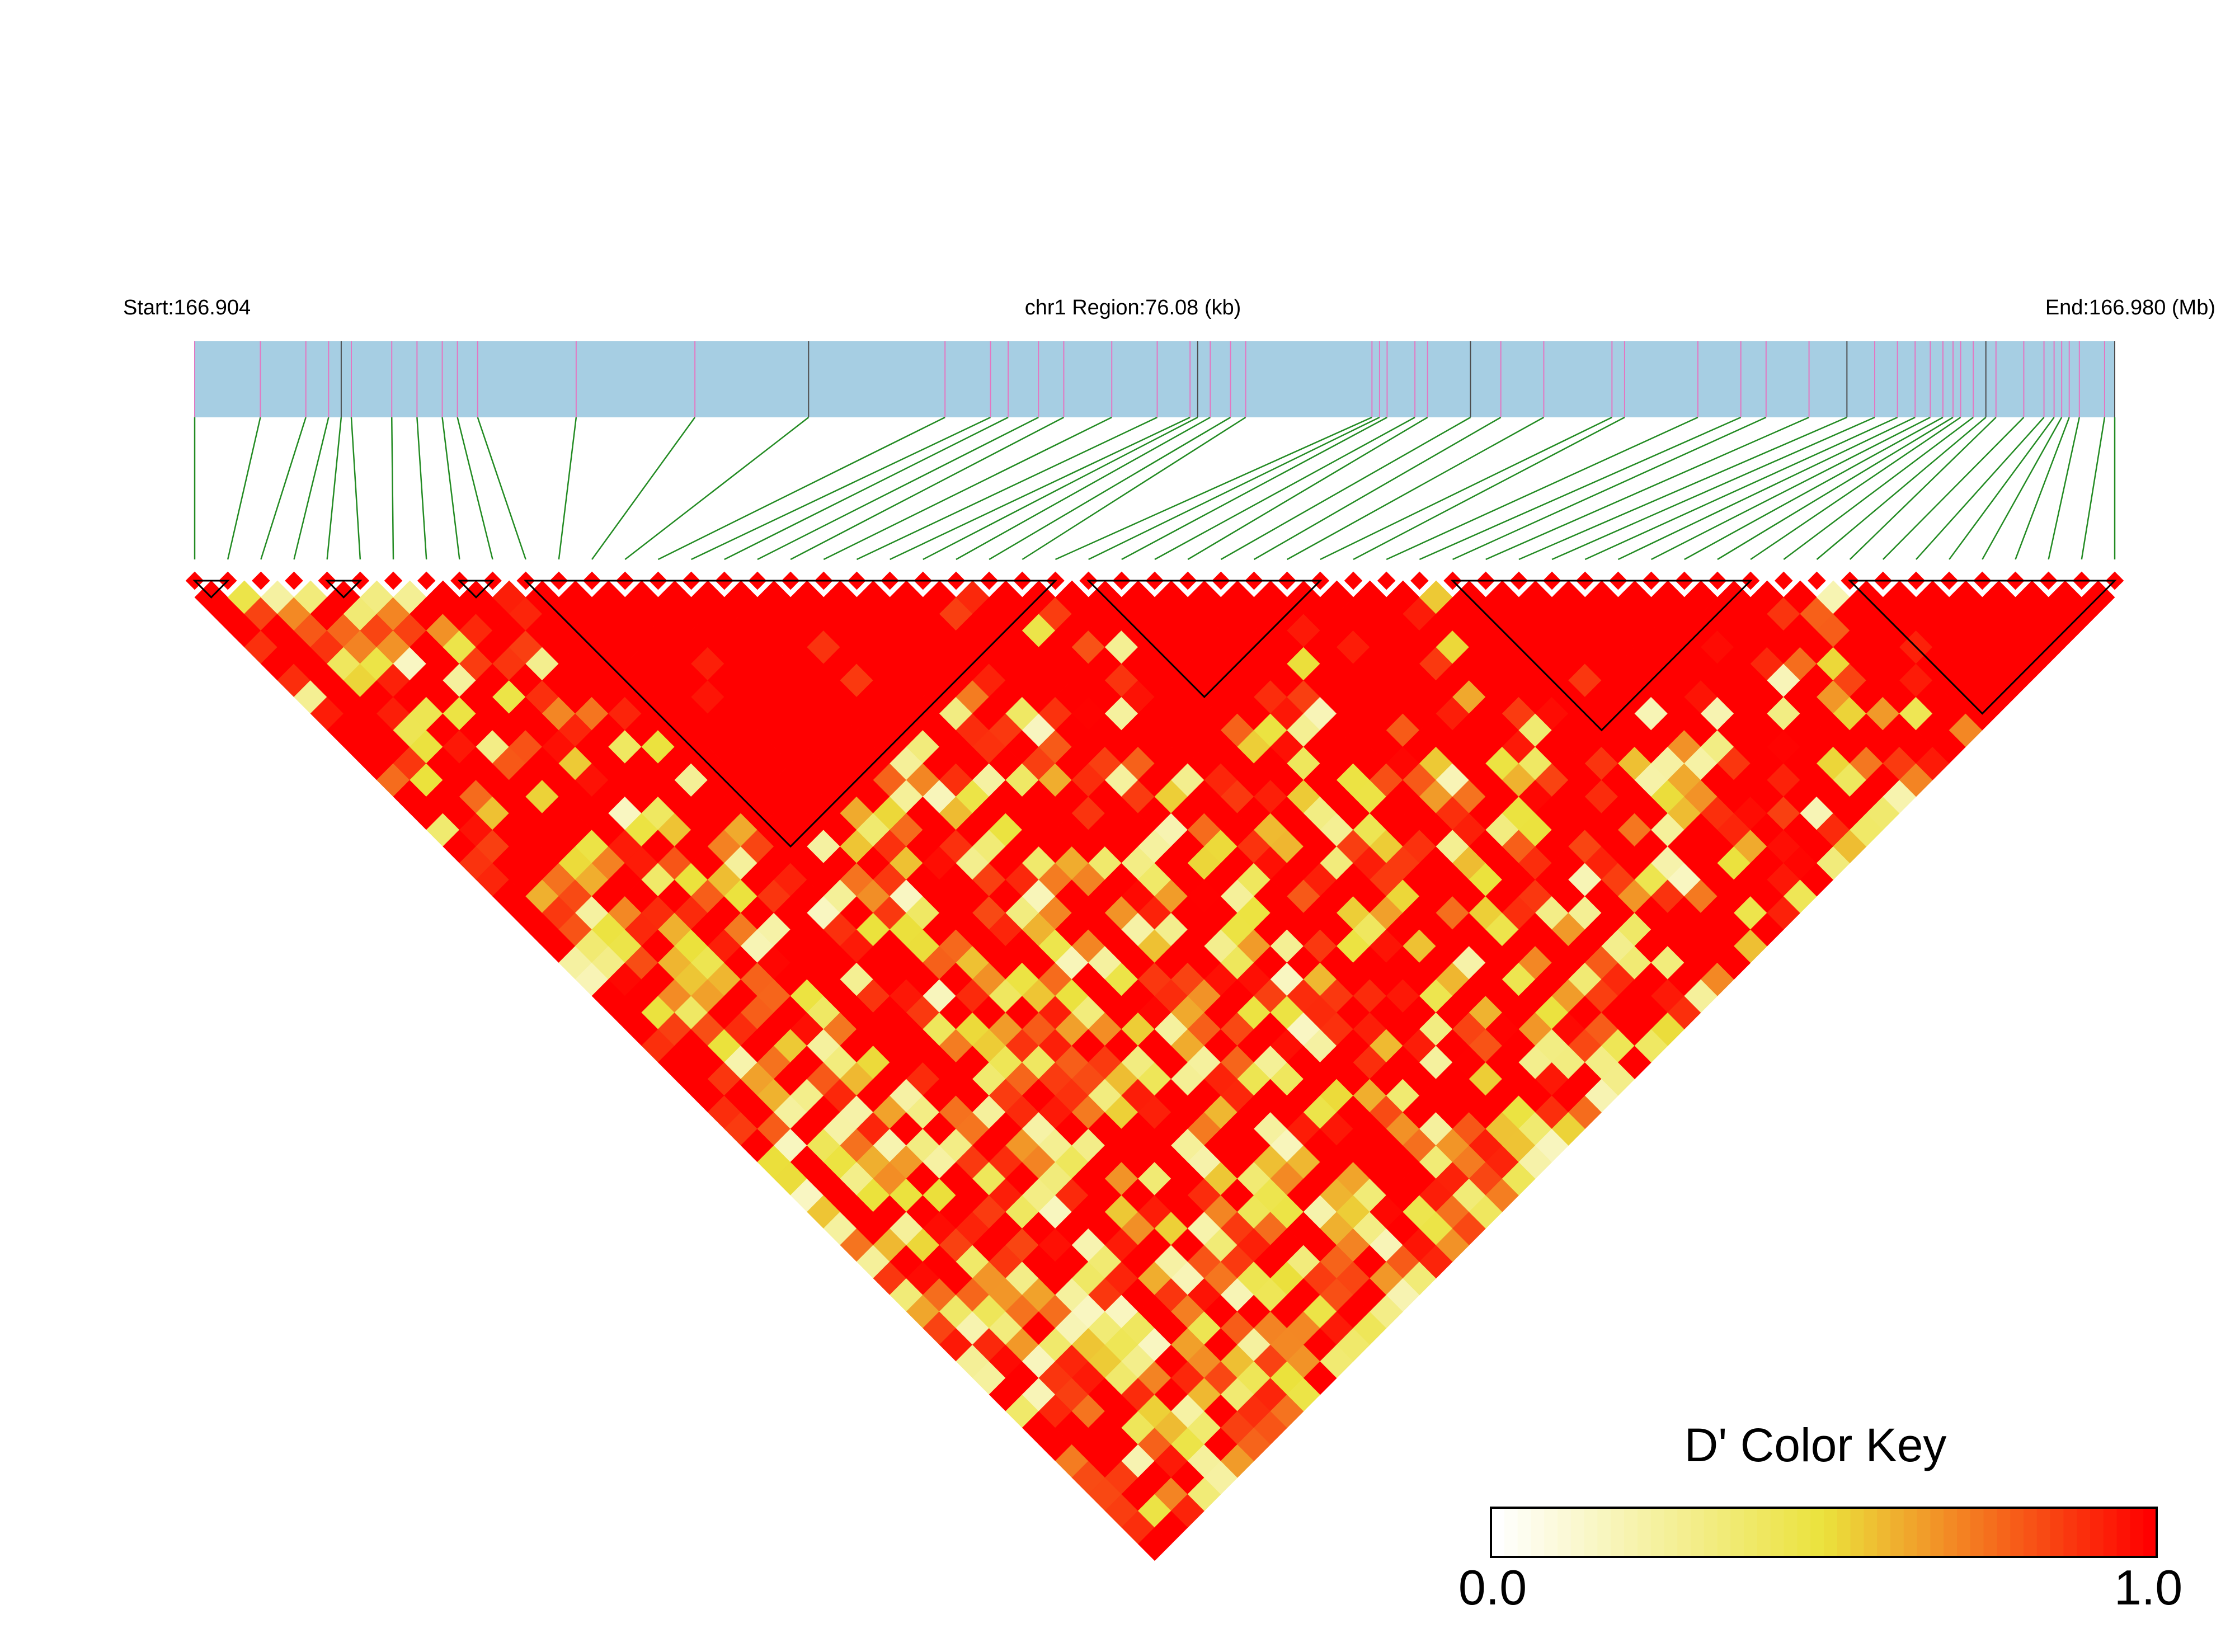  I want to click on color-key-gradient, so click(1824, 1533).